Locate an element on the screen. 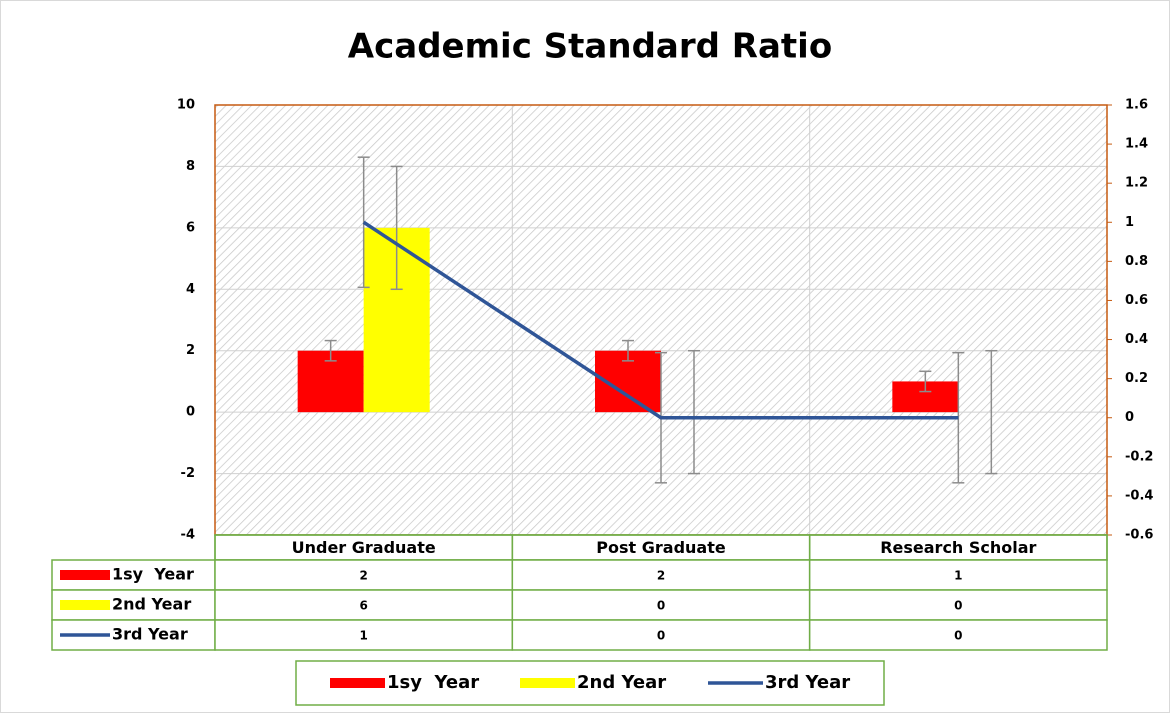 The width and height of the screenshot is (1170, 713). table-series-name: 3rd Year is located at coordinates (150, 634).